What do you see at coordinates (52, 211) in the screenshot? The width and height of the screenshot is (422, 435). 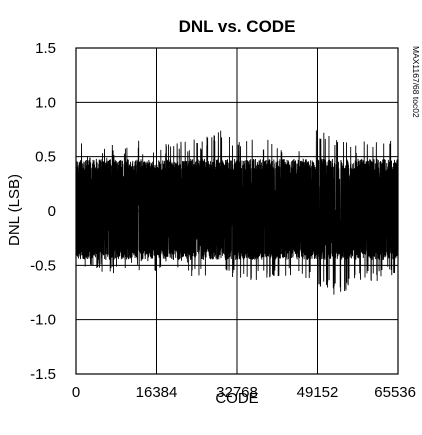 I see `y-tick-label: 0` at bounding box center [52, 211].